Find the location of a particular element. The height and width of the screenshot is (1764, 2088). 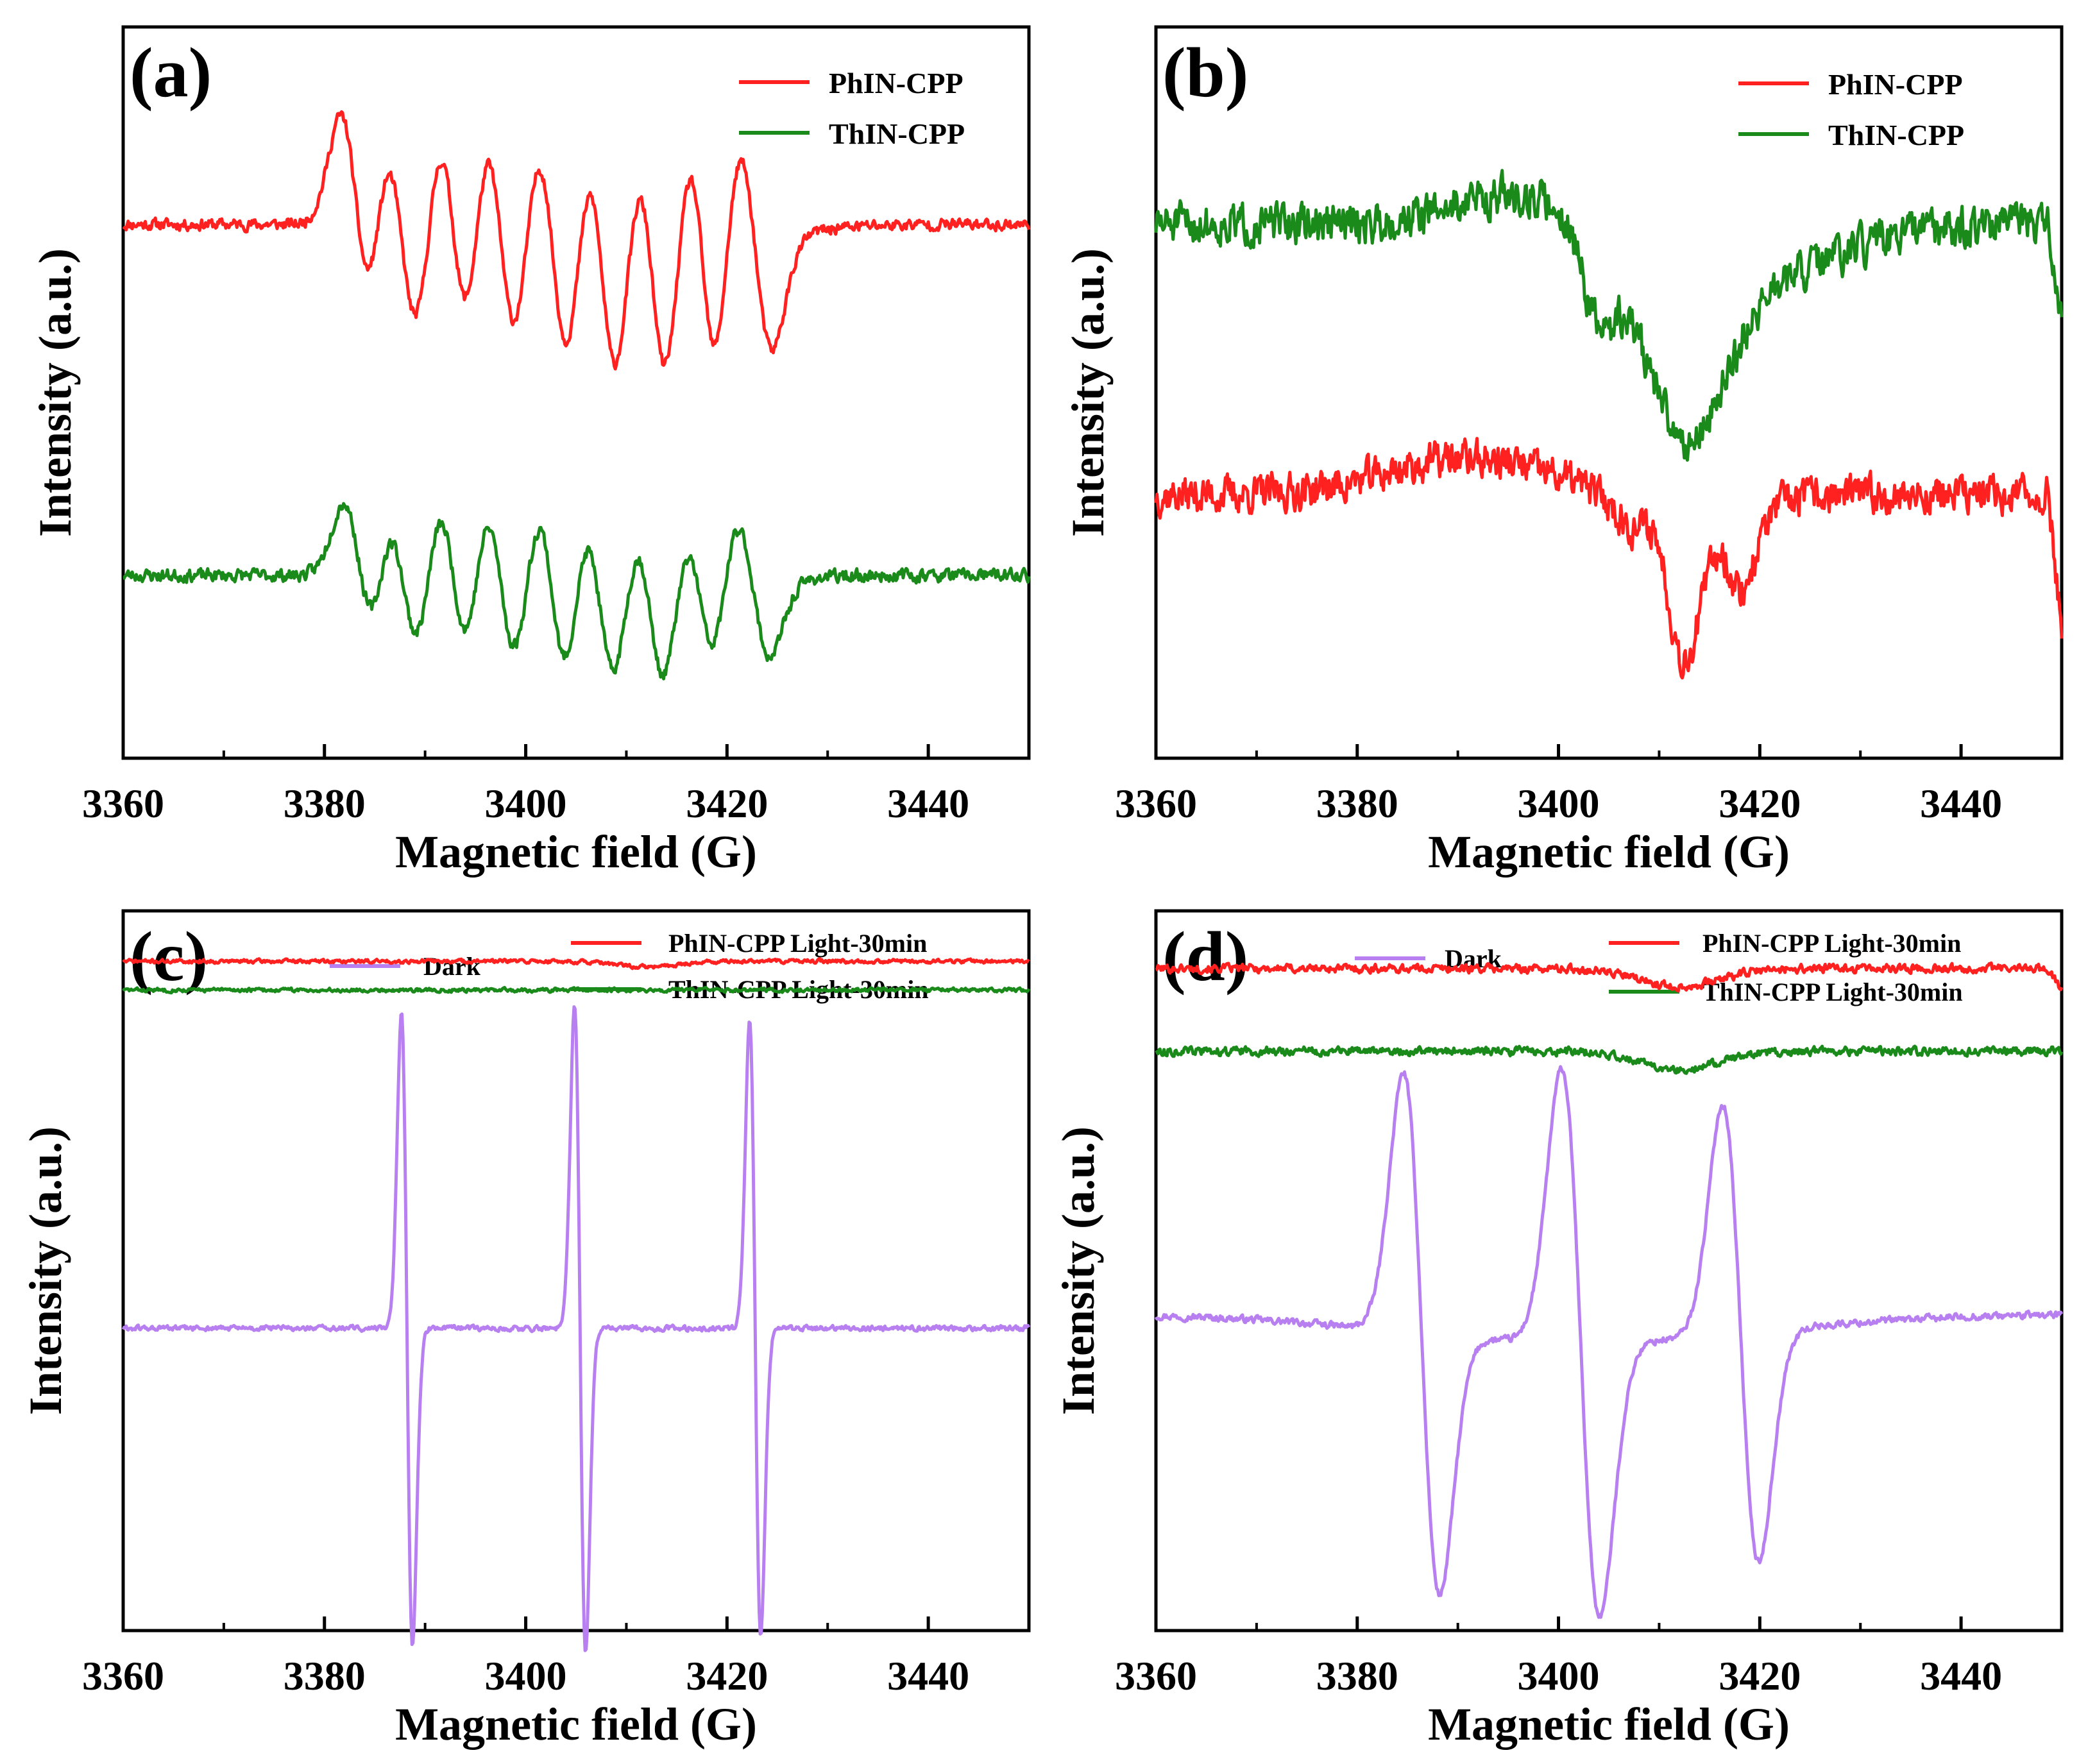

legend-a-thin-label: ThIN-CPP is located at coordinates (897, 133).